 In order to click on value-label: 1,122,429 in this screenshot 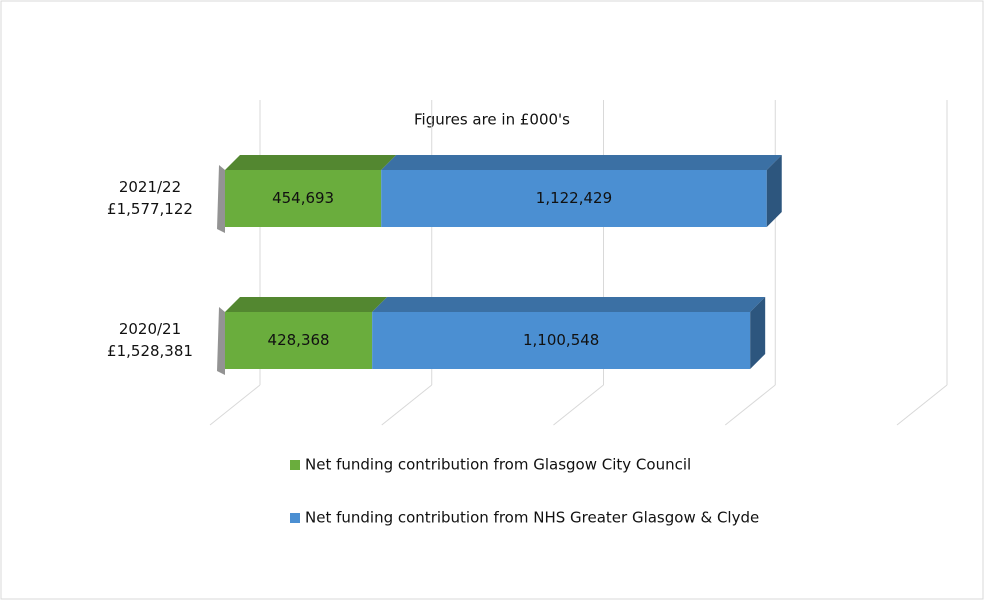, I will do `click(574, 198)`.